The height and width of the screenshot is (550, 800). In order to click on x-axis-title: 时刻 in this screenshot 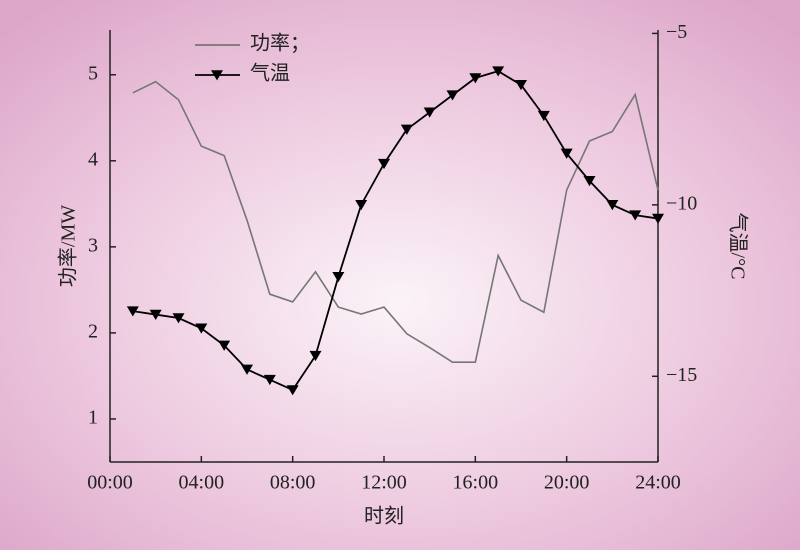, I will do `click(384, 516)`.